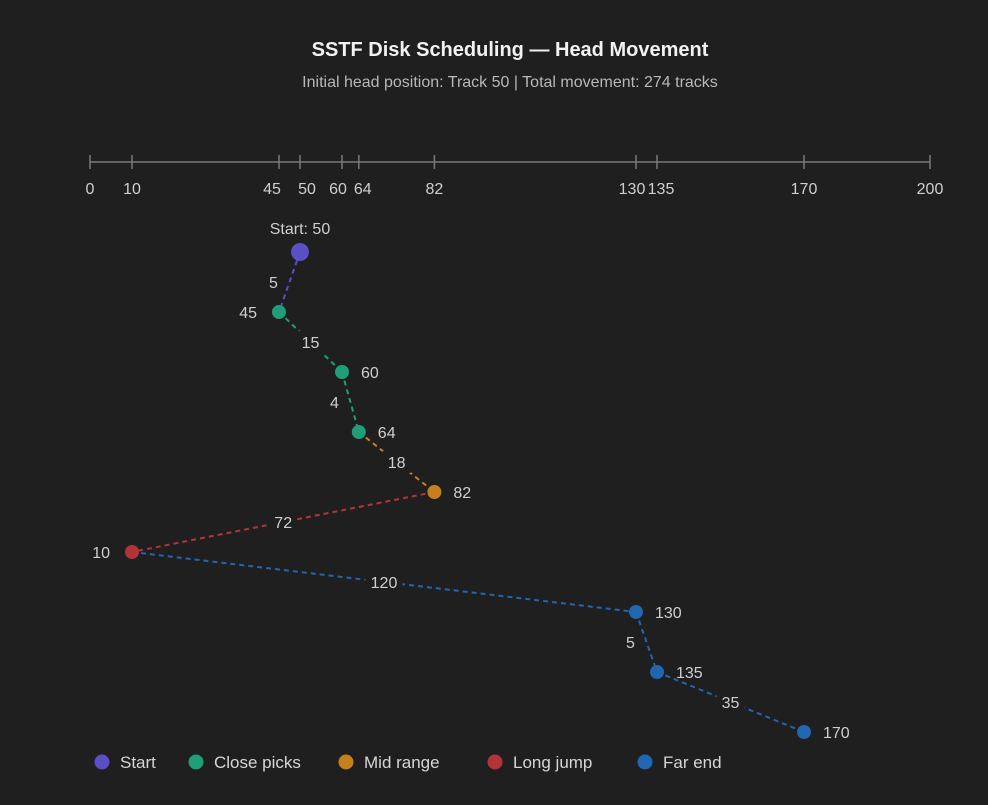  I want to click on distance-label: 35, so click(731, 703).